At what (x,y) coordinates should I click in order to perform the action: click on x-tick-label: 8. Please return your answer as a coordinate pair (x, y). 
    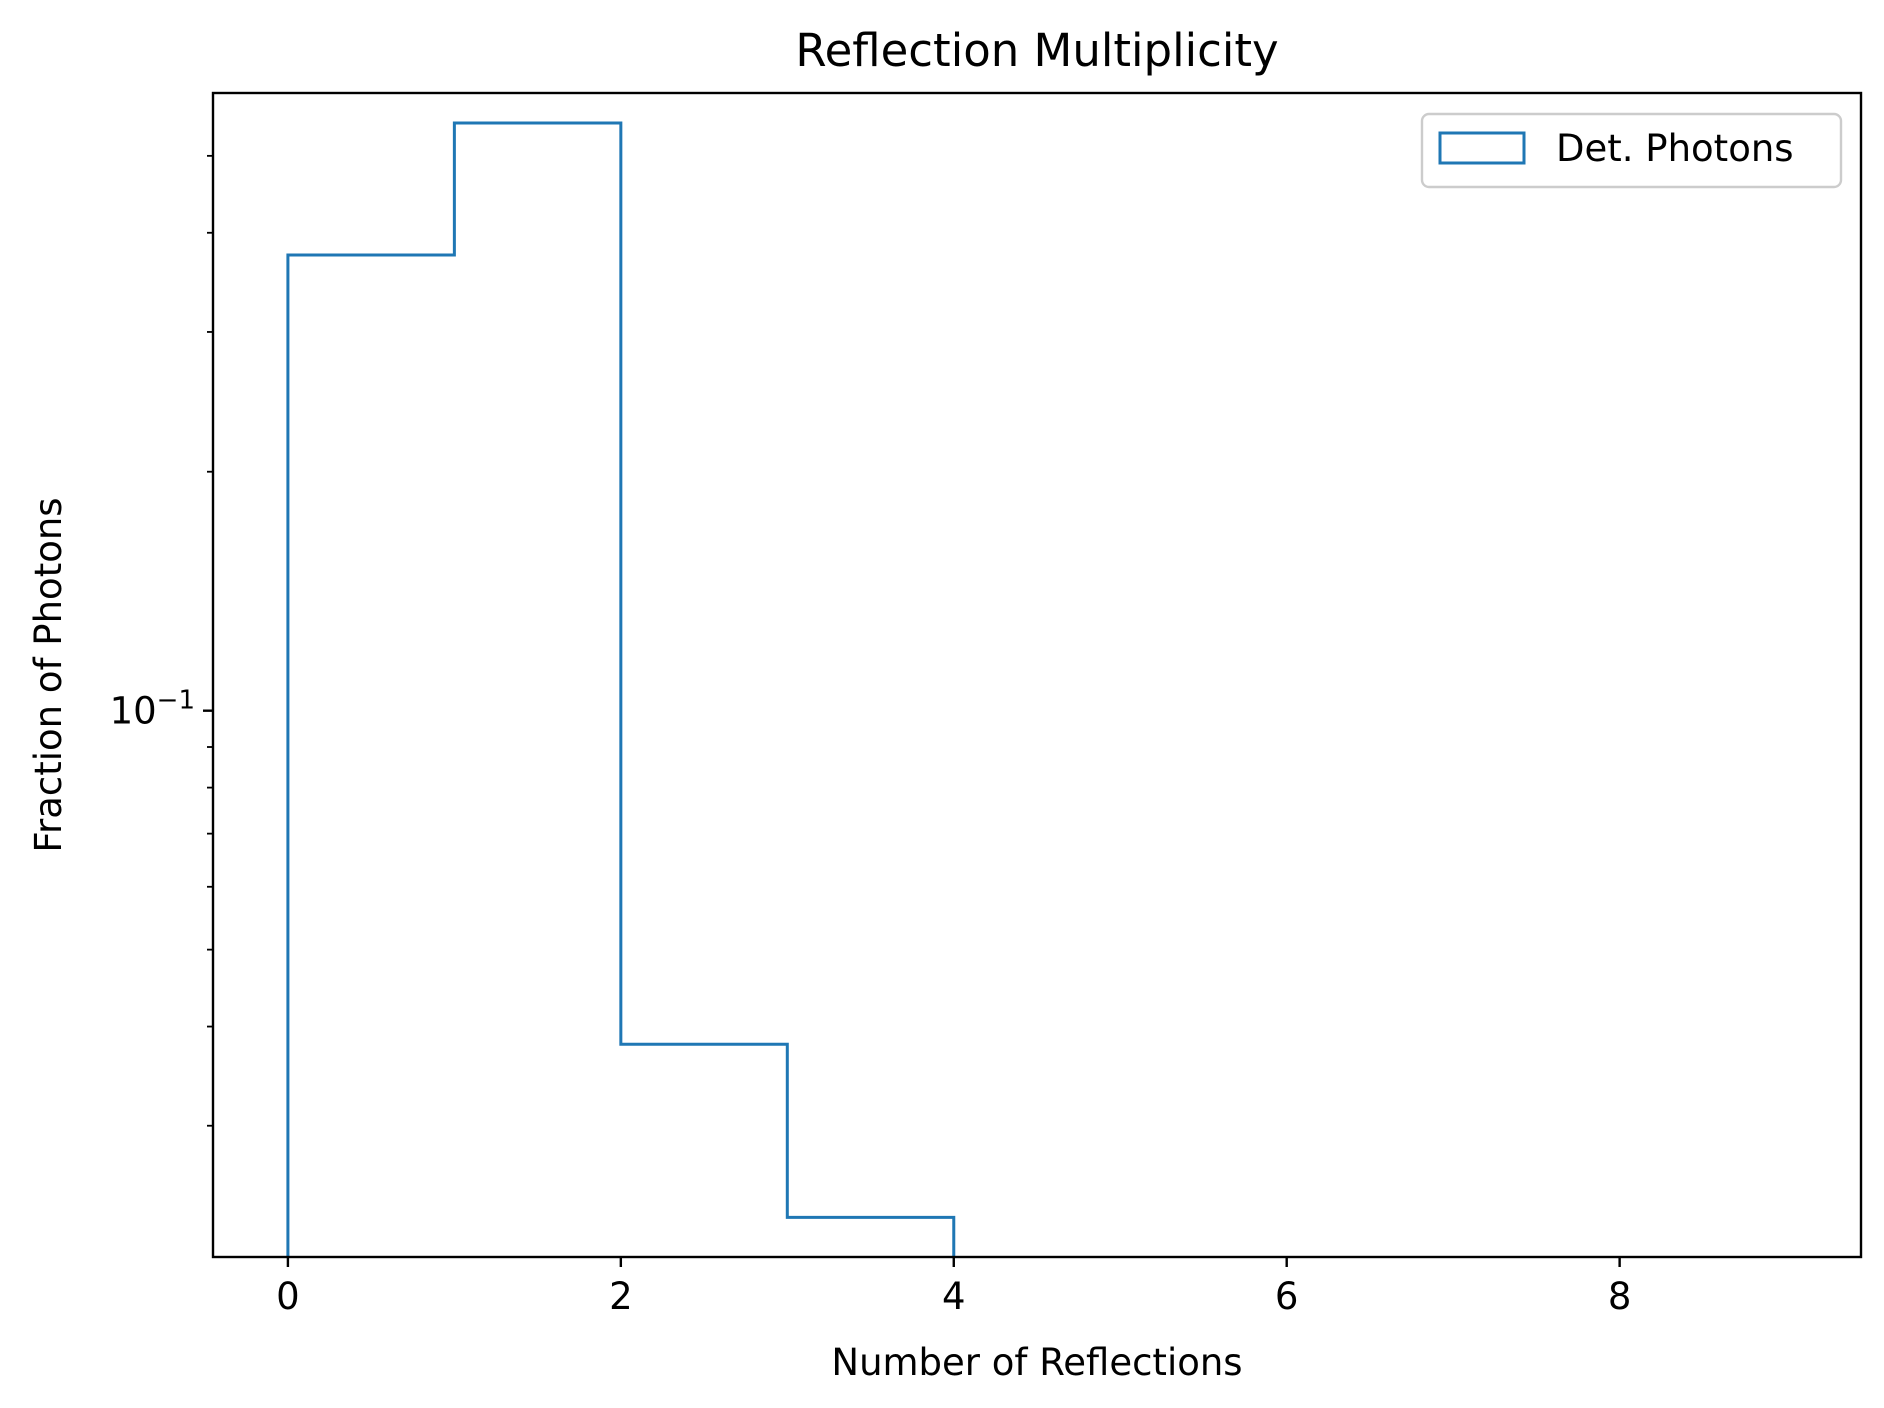
    Looking at the image, I should click on (1620, 1296).